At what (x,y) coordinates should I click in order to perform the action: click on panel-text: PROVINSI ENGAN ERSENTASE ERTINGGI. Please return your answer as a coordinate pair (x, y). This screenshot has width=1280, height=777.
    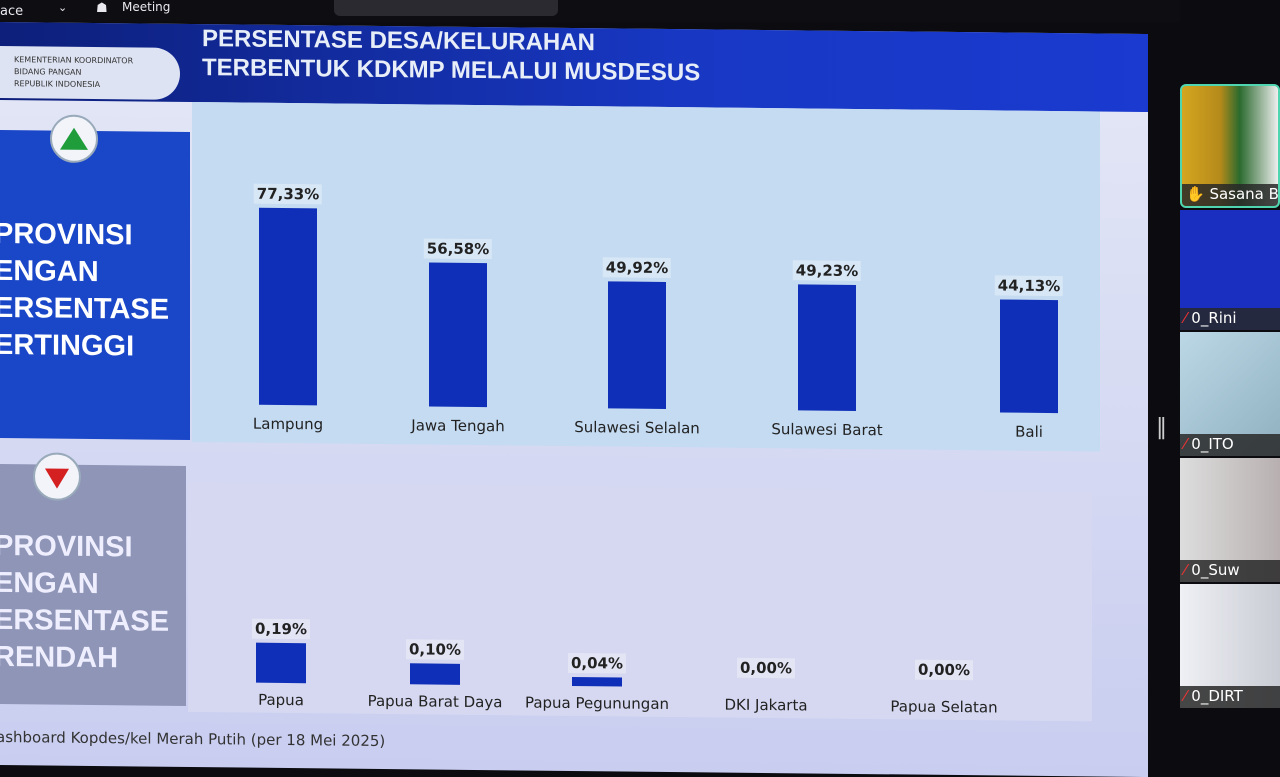
    Looking at the image, I should click on (85, 290).